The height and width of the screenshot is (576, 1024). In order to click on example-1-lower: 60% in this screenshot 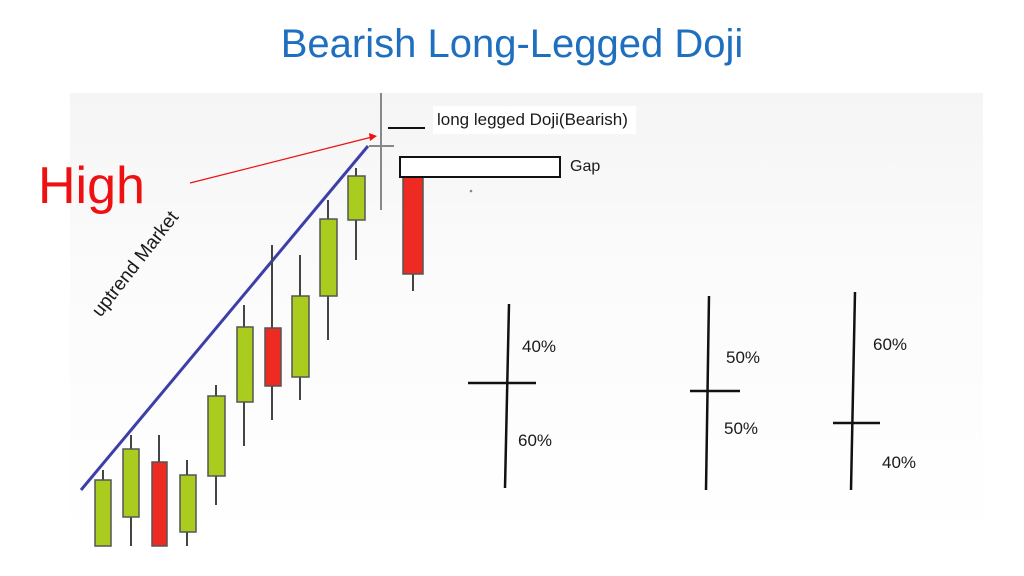, I will do `click(535, 440)`.